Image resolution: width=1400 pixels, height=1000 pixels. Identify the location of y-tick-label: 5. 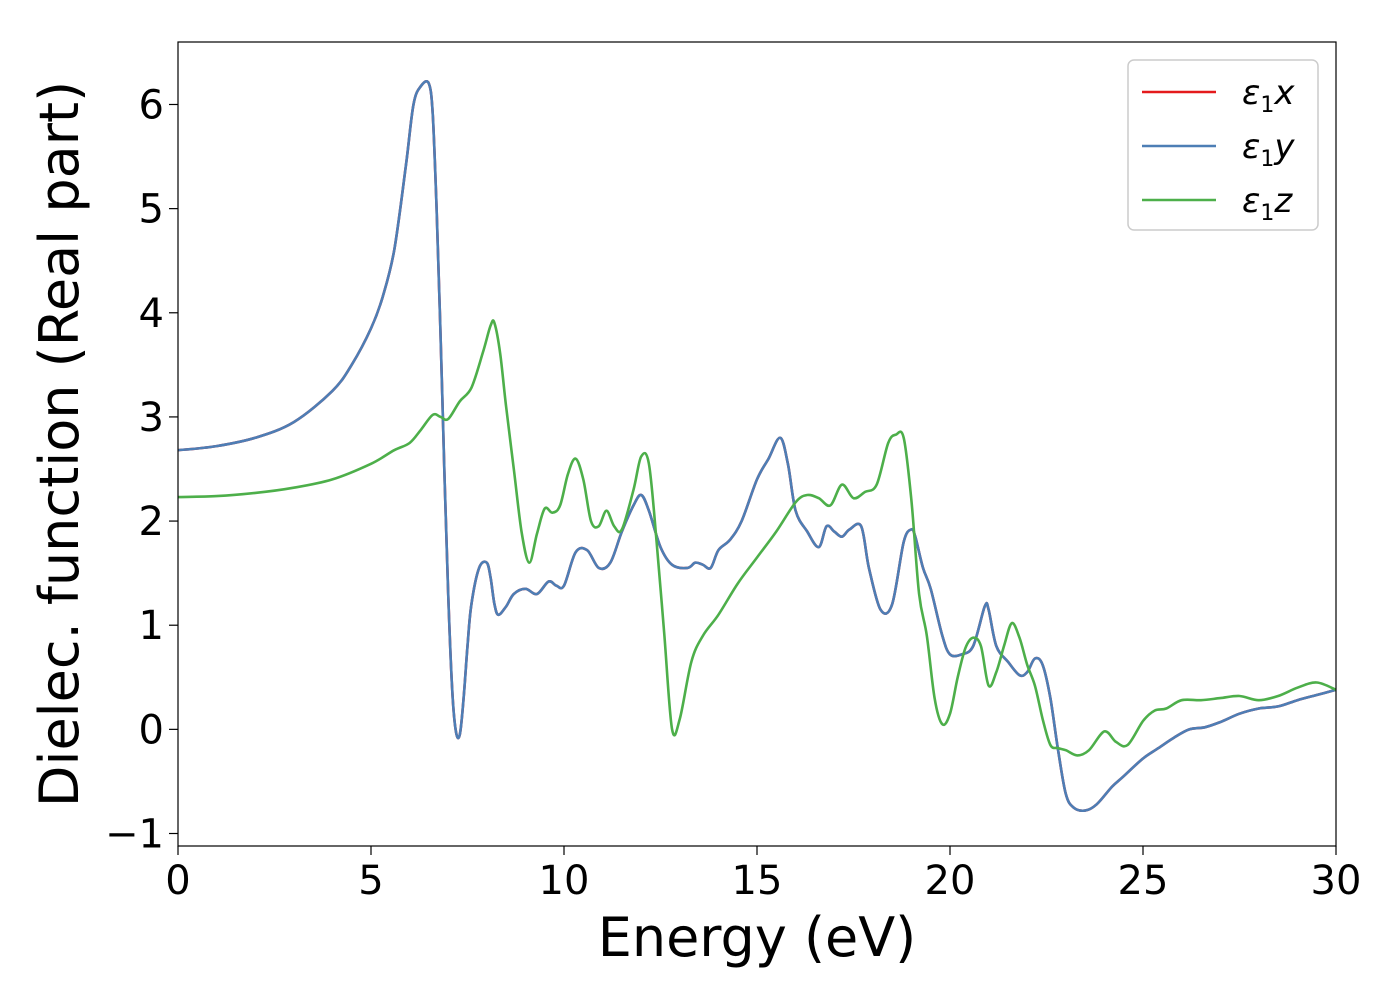
(151, 210).